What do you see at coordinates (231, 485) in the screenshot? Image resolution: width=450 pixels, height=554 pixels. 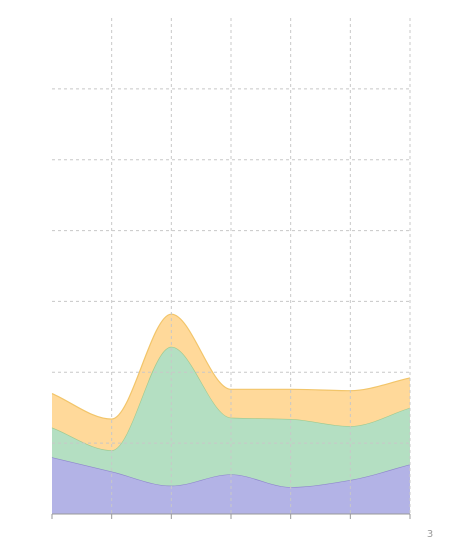 I see `series-1-area` at bounding box center [231, 485].